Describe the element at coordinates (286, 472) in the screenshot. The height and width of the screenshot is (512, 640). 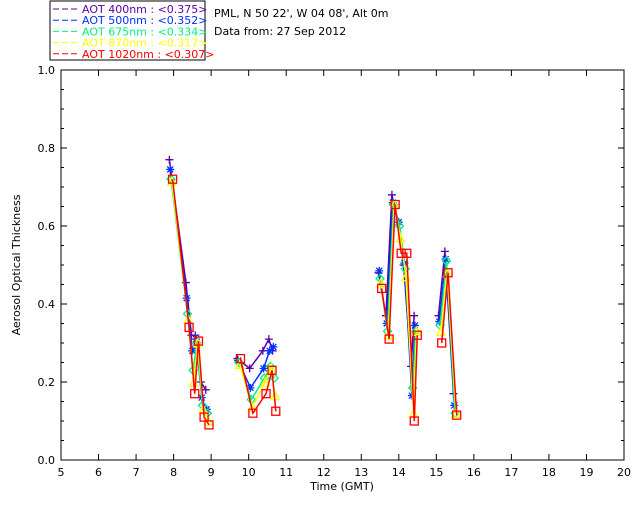
I see `x-tick-label: 11` at that location.